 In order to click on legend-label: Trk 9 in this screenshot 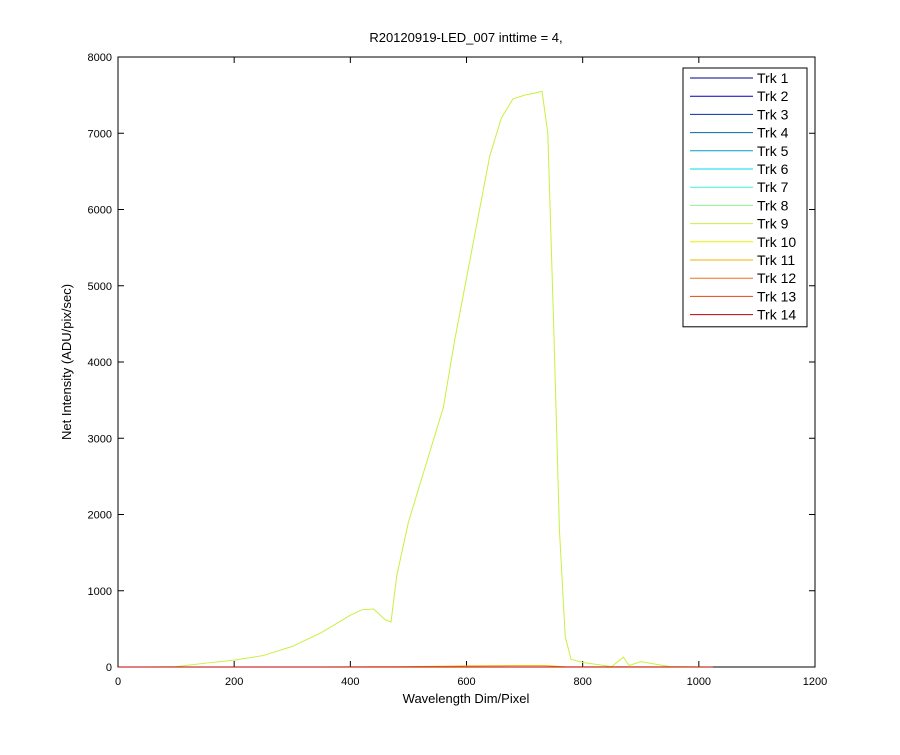, I will do `click(773, 224)`.